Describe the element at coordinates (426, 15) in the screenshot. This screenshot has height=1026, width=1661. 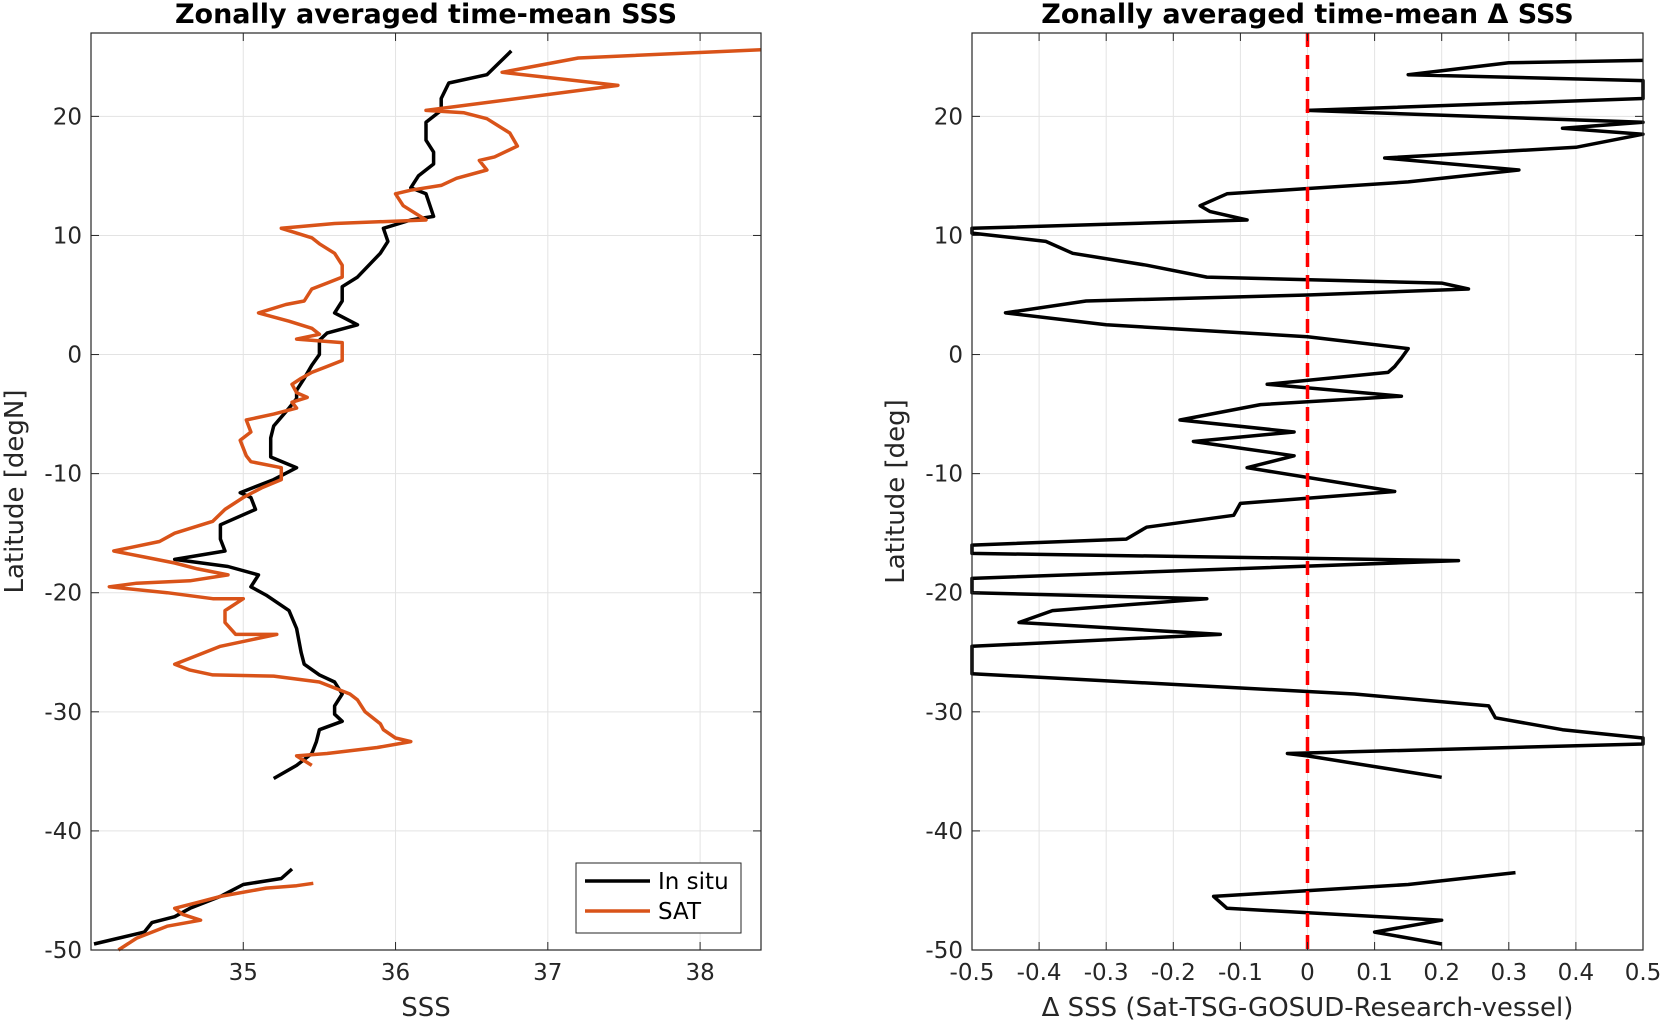
I see `chart-title: Zonally averaged time-mean SSS` at that location.